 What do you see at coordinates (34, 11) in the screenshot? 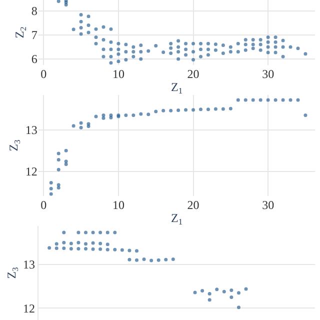
I see `y-tick-label: 8` at bounding box center [34, 11].